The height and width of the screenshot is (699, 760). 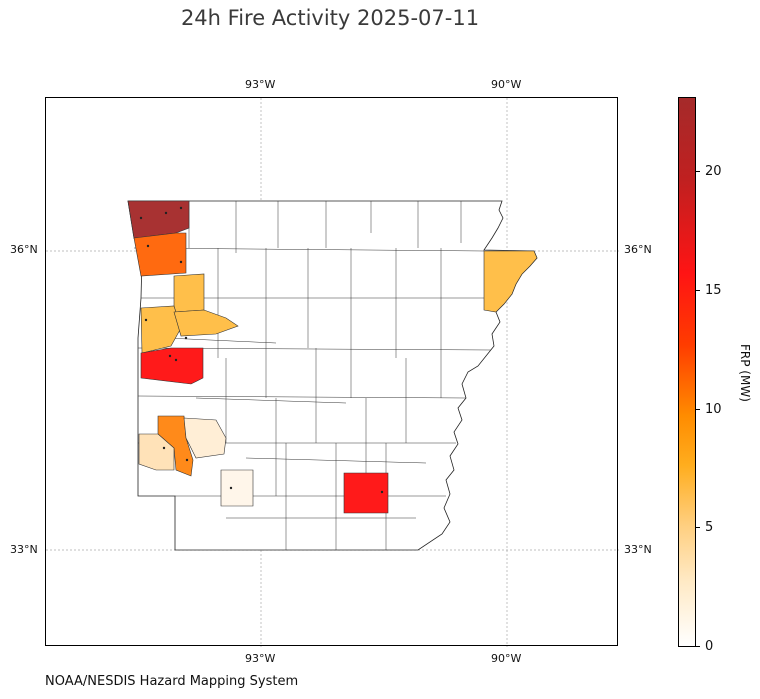 What do you see at coordinates (510, 281) in the screenshot?
I see `fire-county-ne-yellow` at bounding box center [510, 281].